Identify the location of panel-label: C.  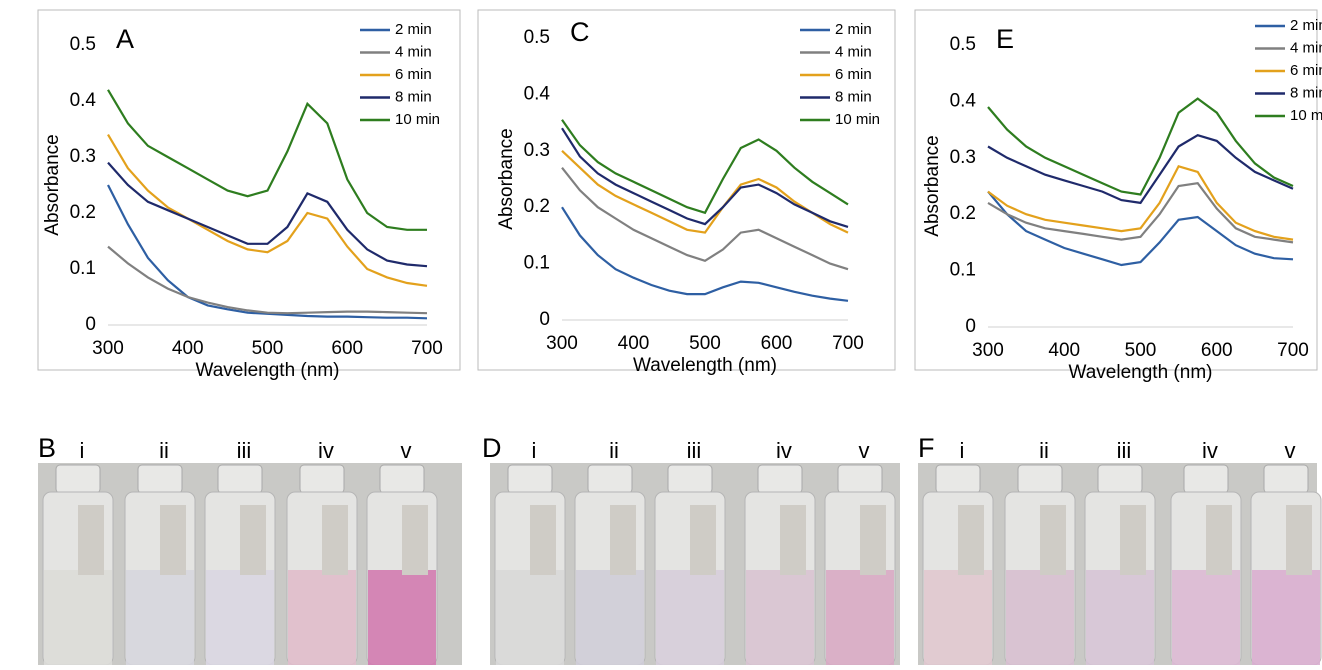
(580, 32).